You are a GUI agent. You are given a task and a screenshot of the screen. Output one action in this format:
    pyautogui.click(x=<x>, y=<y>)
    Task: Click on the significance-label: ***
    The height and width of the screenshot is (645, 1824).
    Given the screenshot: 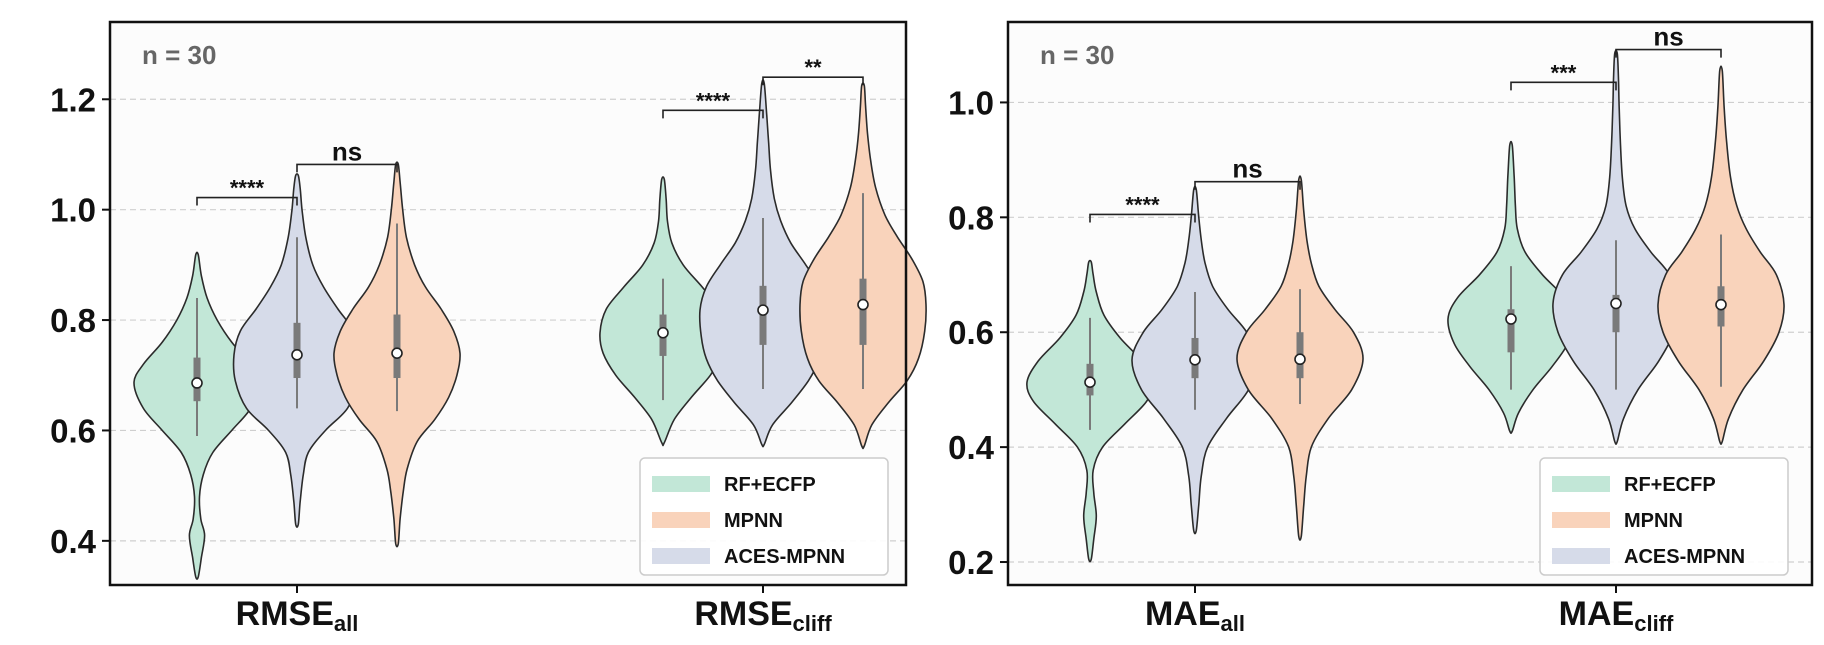 What is the action you would take?
    pyautogui.click(x=1564, y=72)
    